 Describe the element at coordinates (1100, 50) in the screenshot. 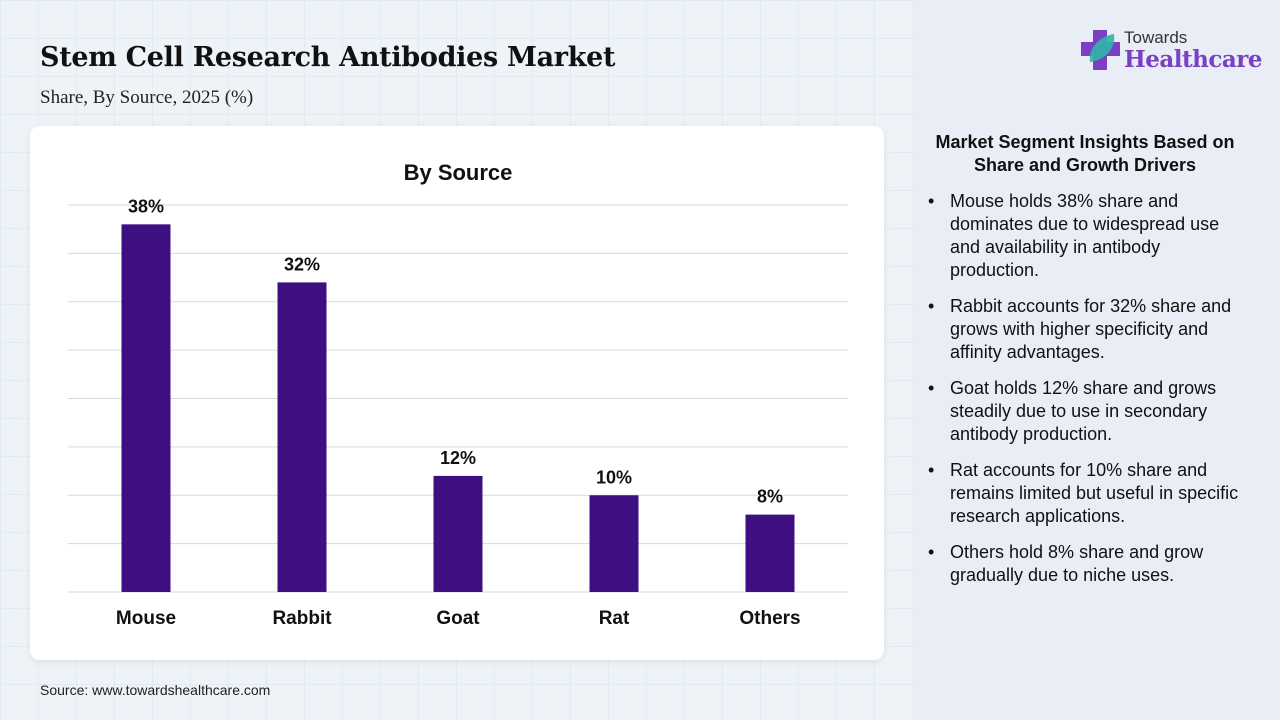

I see `medical-cross-leaf-icon` at that location.